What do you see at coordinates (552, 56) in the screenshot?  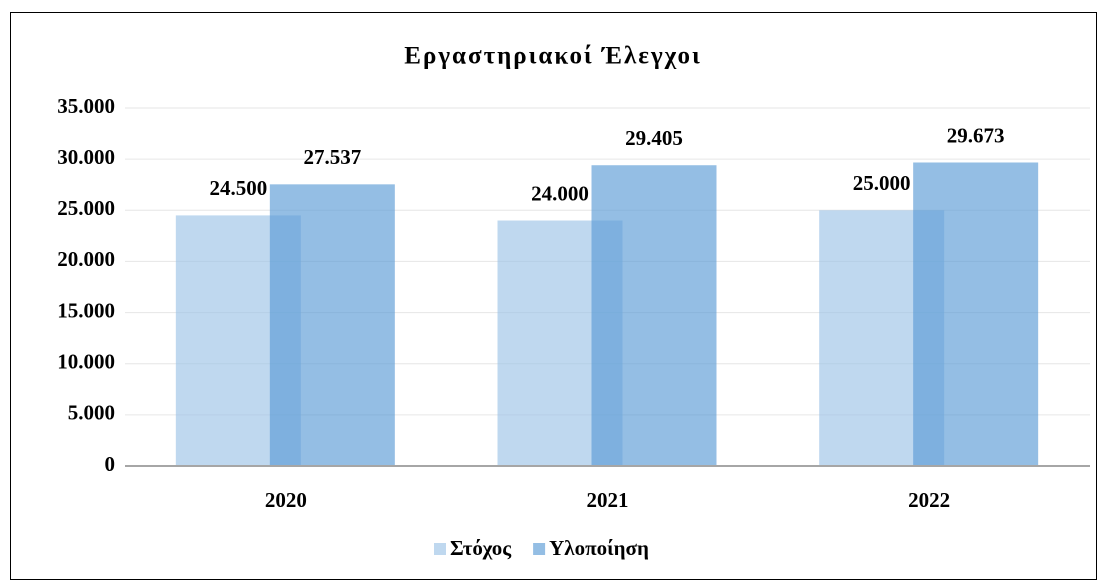 I see `chart-title: Εργαστηριακοί Έλεγχοι` at bounding box center [552, 56].